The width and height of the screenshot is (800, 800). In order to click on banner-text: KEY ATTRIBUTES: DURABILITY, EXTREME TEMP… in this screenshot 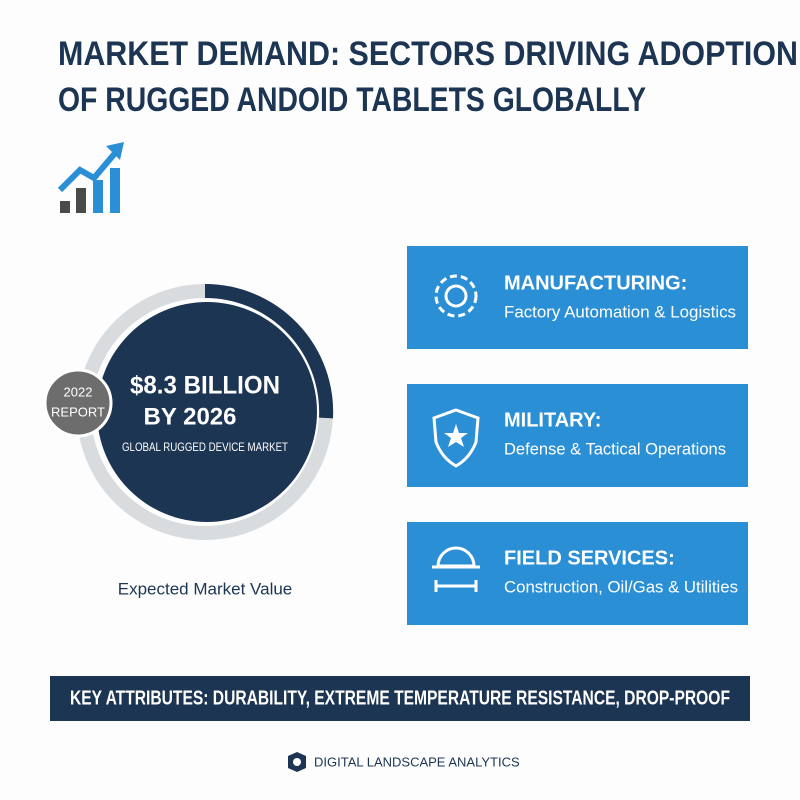, I will do `click(400, 698)`.